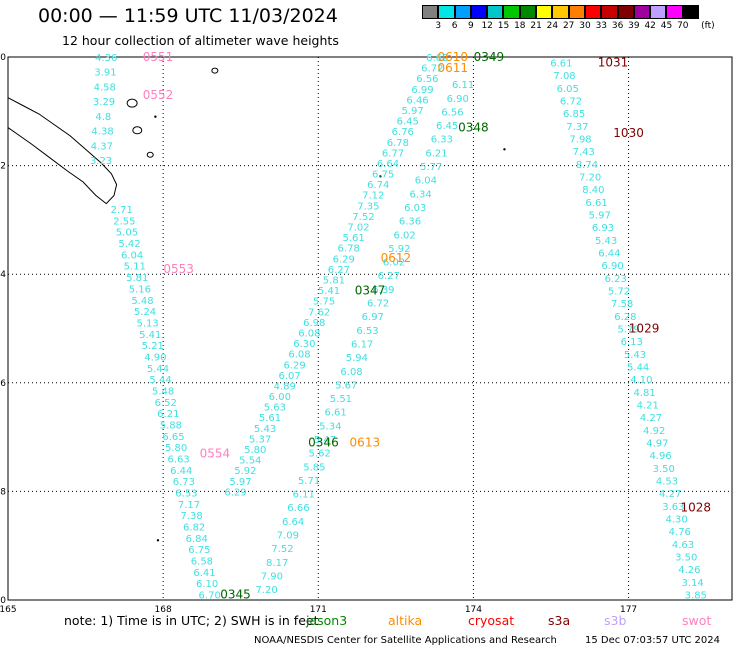 This screenshot has height=650, width=740. I want to click on wave-height-value: 4.63, so click(683, 545).